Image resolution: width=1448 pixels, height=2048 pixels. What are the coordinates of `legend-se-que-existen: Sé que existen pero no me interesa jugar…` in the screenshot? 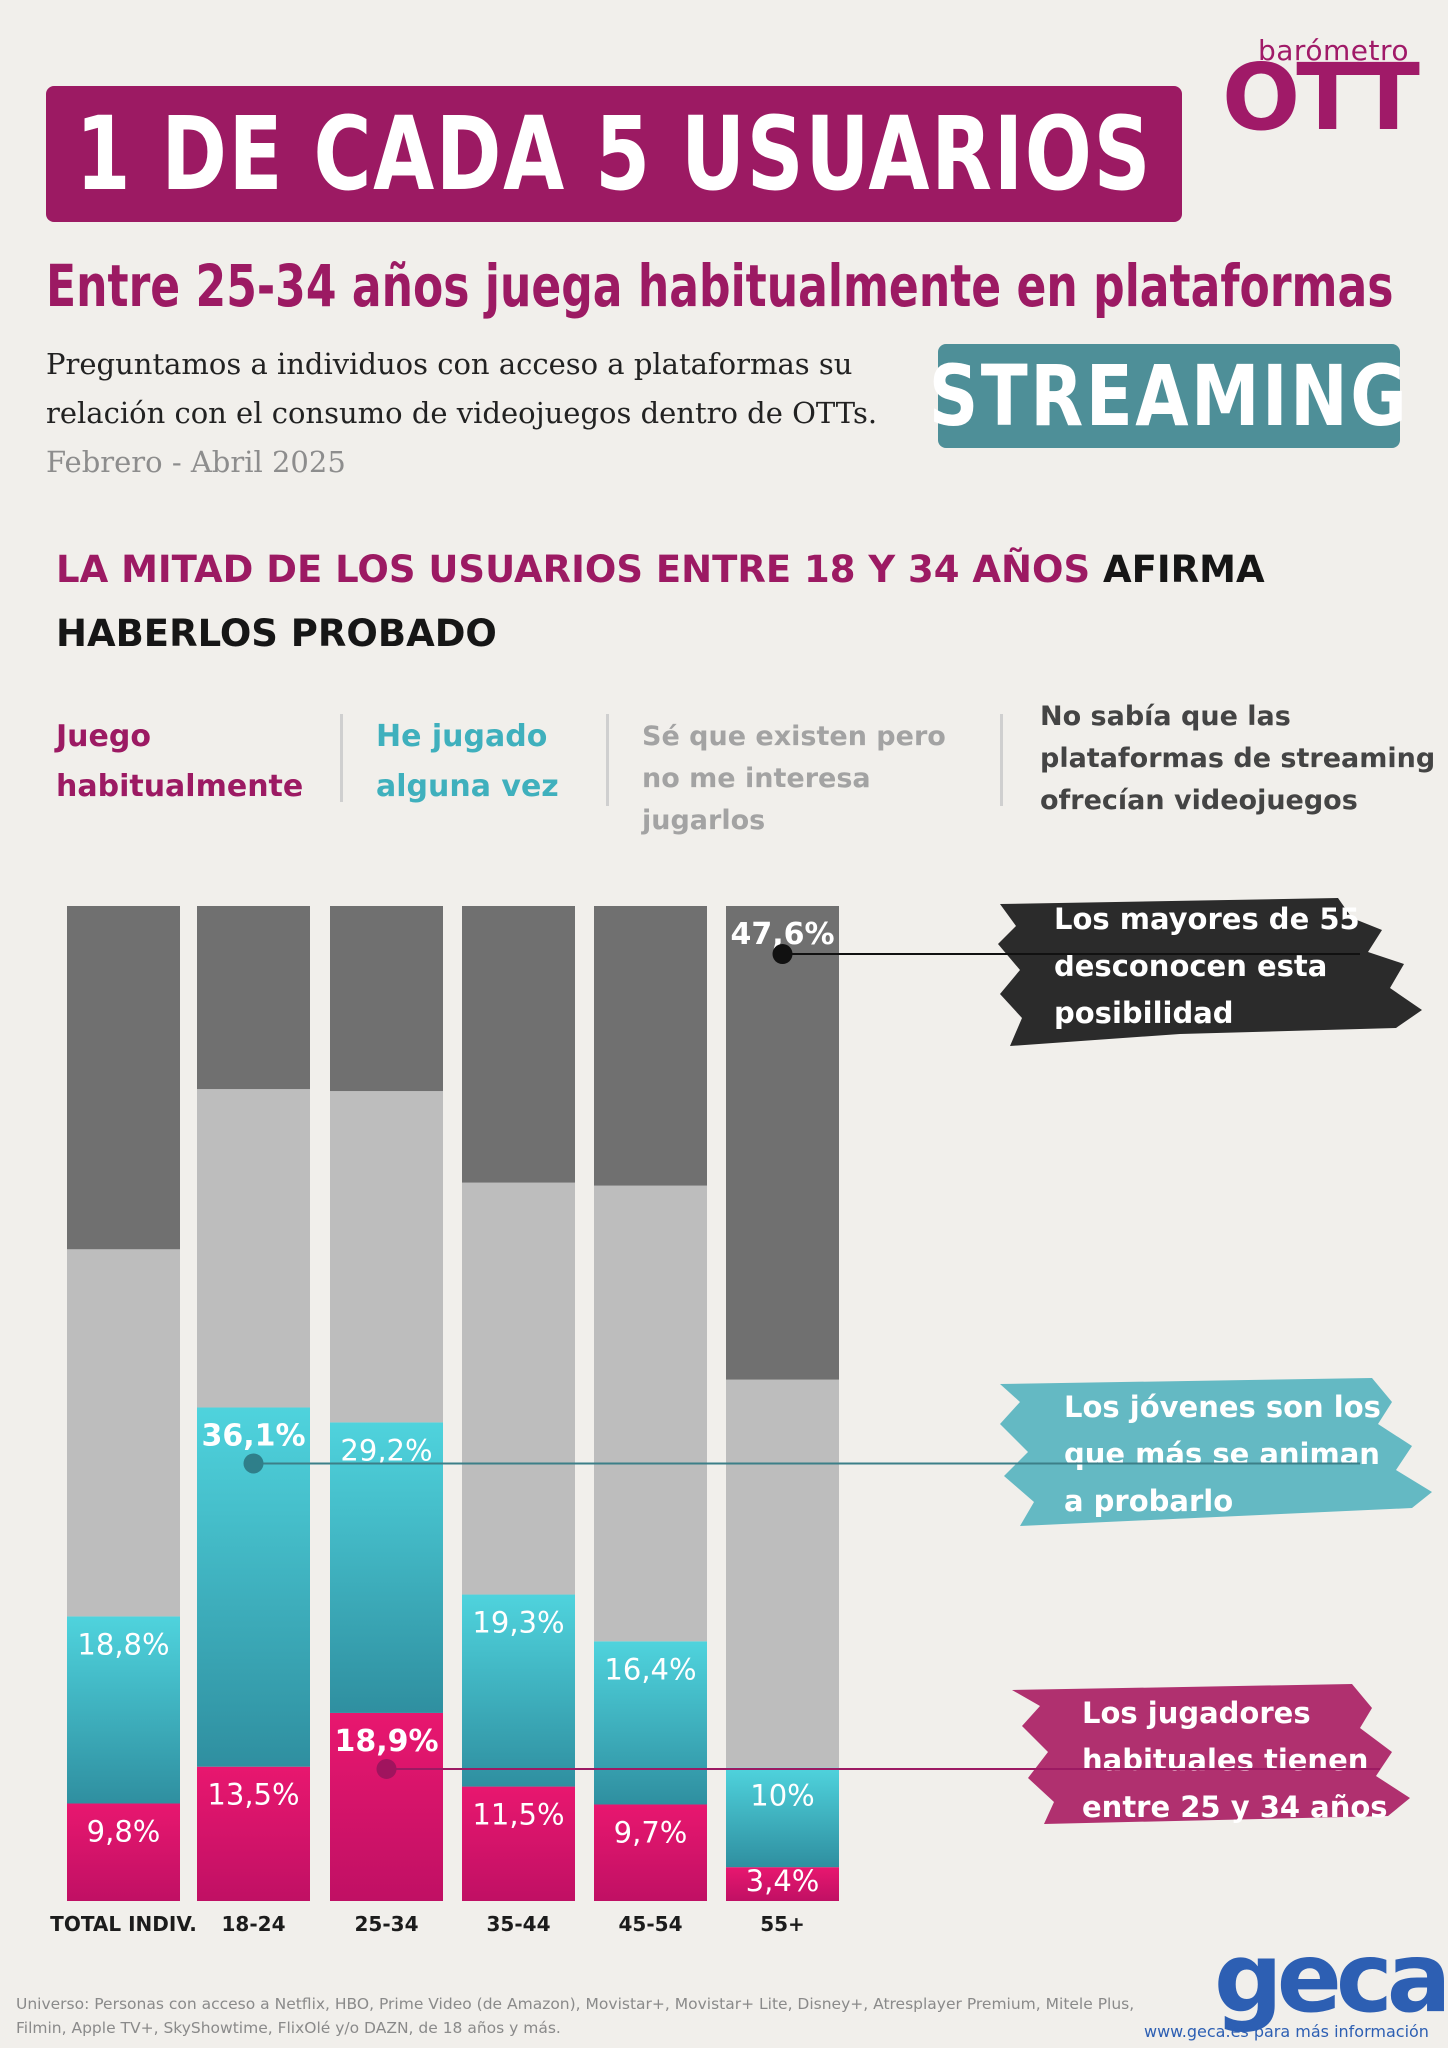 It's located at (794, 778).